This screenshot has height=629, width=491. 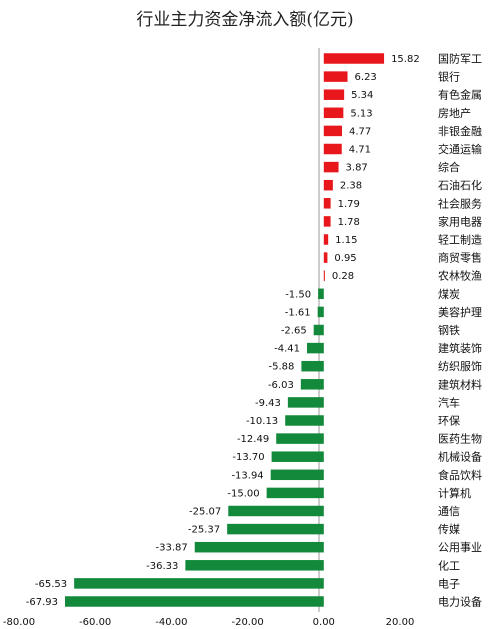 I want to click on data-label: 1.78, so click(x=349, y=222).